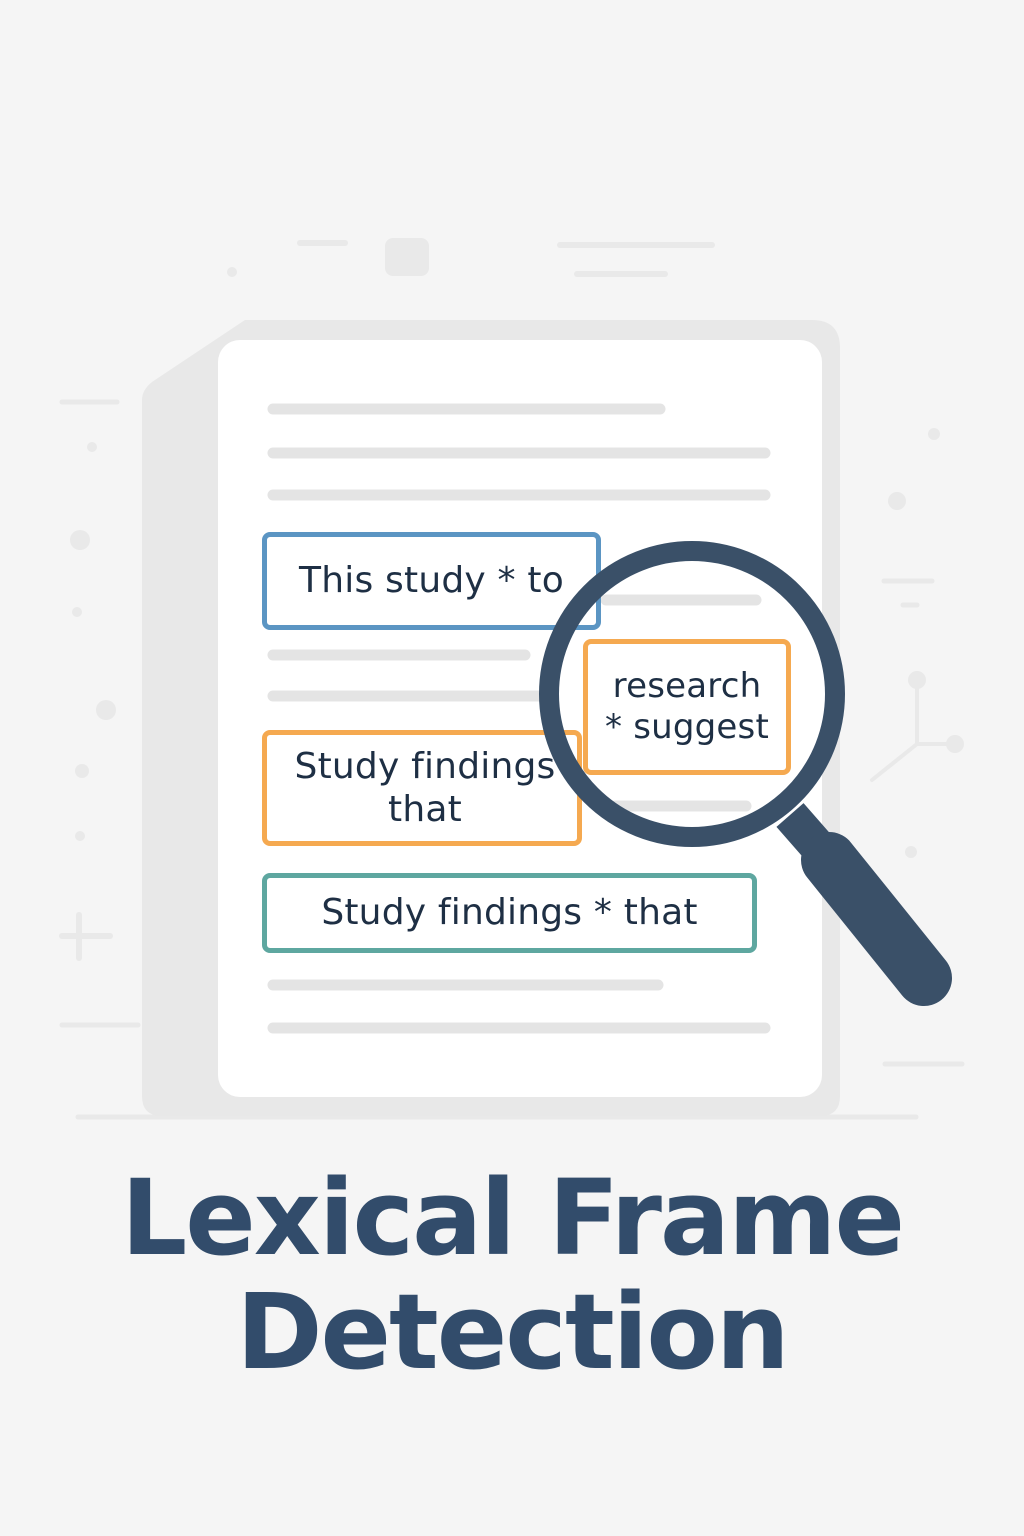  What do you see at coordinates (955, 744) in the screenshot?
I see `deco-node` at bounding box center [955, 744].